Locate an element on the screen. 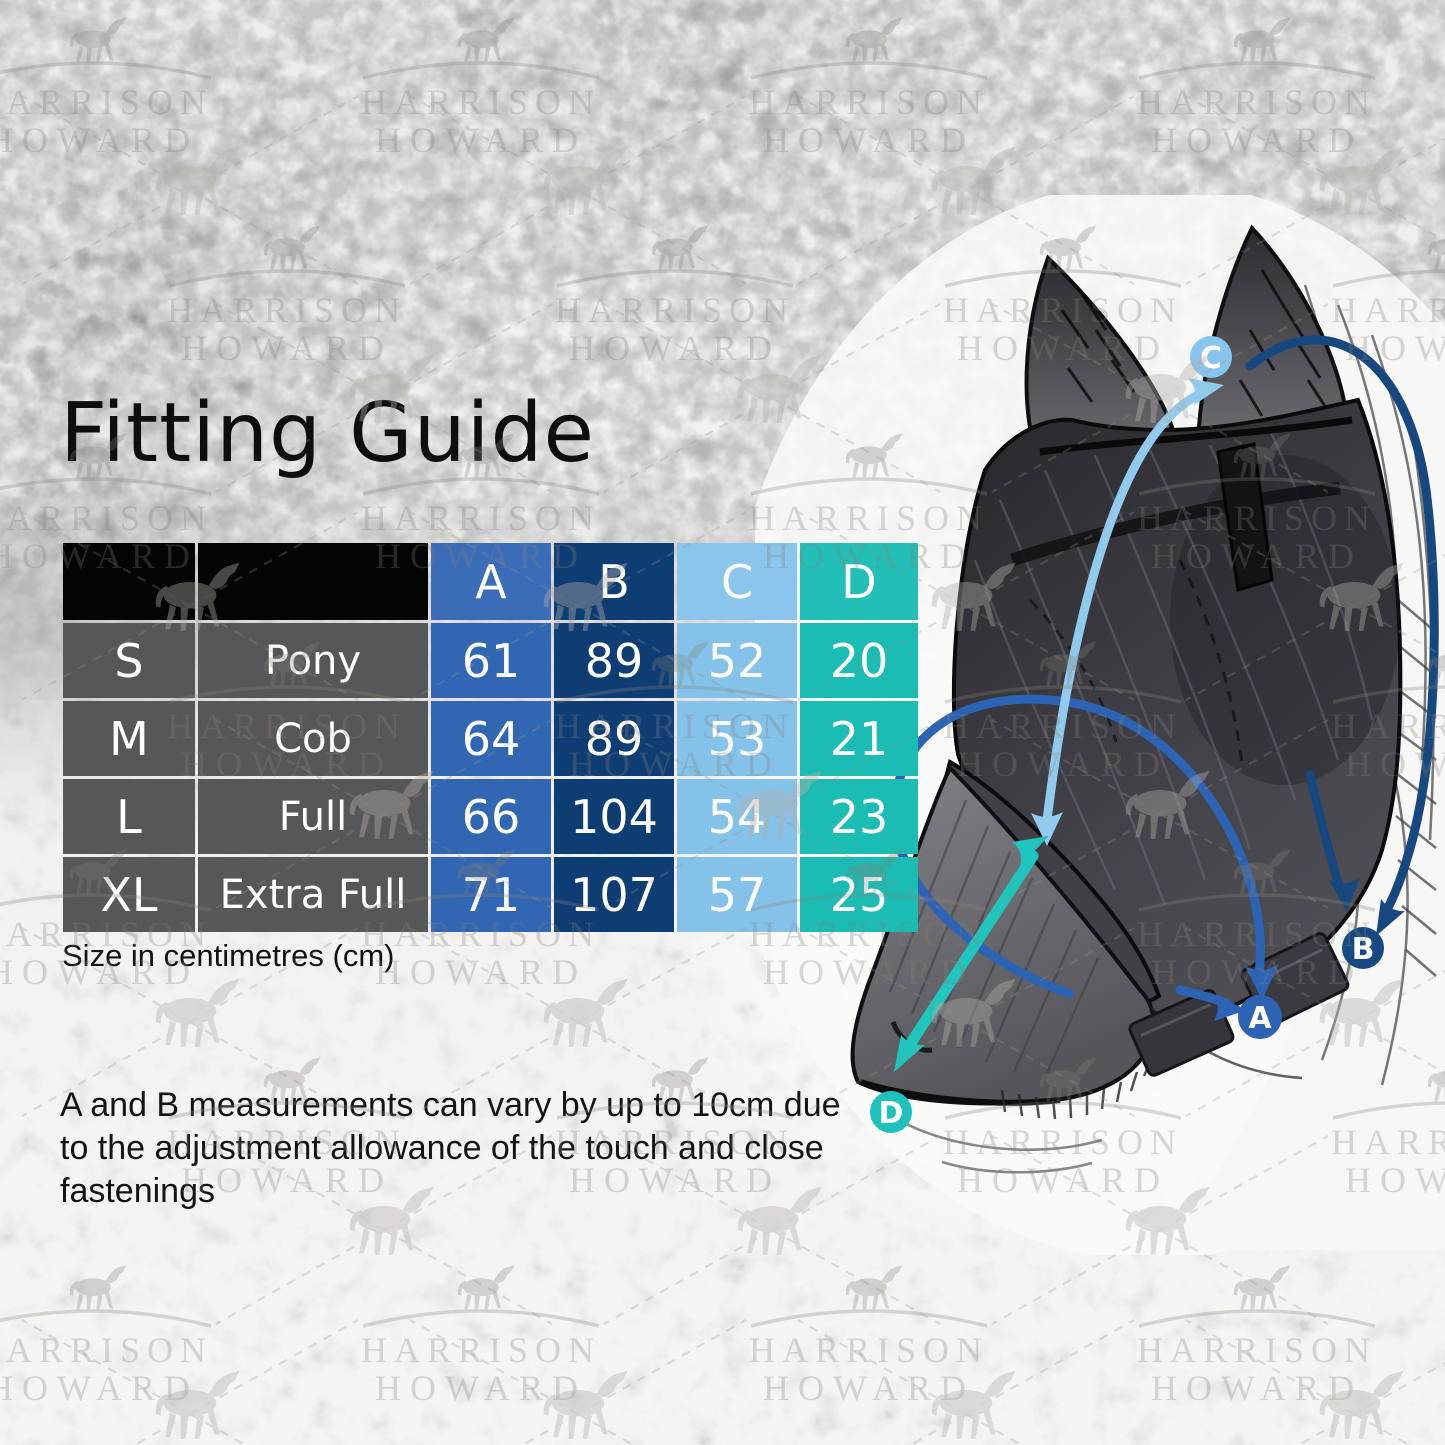 The height and width of the screenshot is (1445, 1445). label-badge-c: C is located at coordinates (1211, 357).